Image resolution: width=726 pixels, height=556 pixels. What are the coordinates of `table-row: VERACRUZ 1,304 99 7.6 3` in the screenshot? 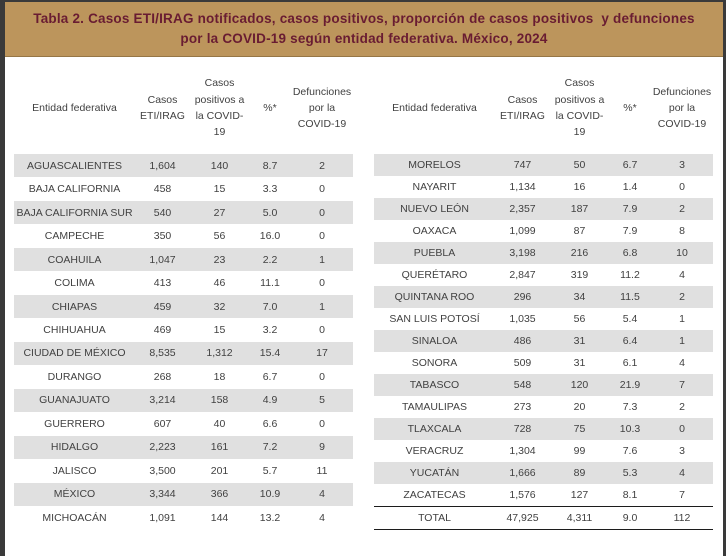 It's located at (543, 451).